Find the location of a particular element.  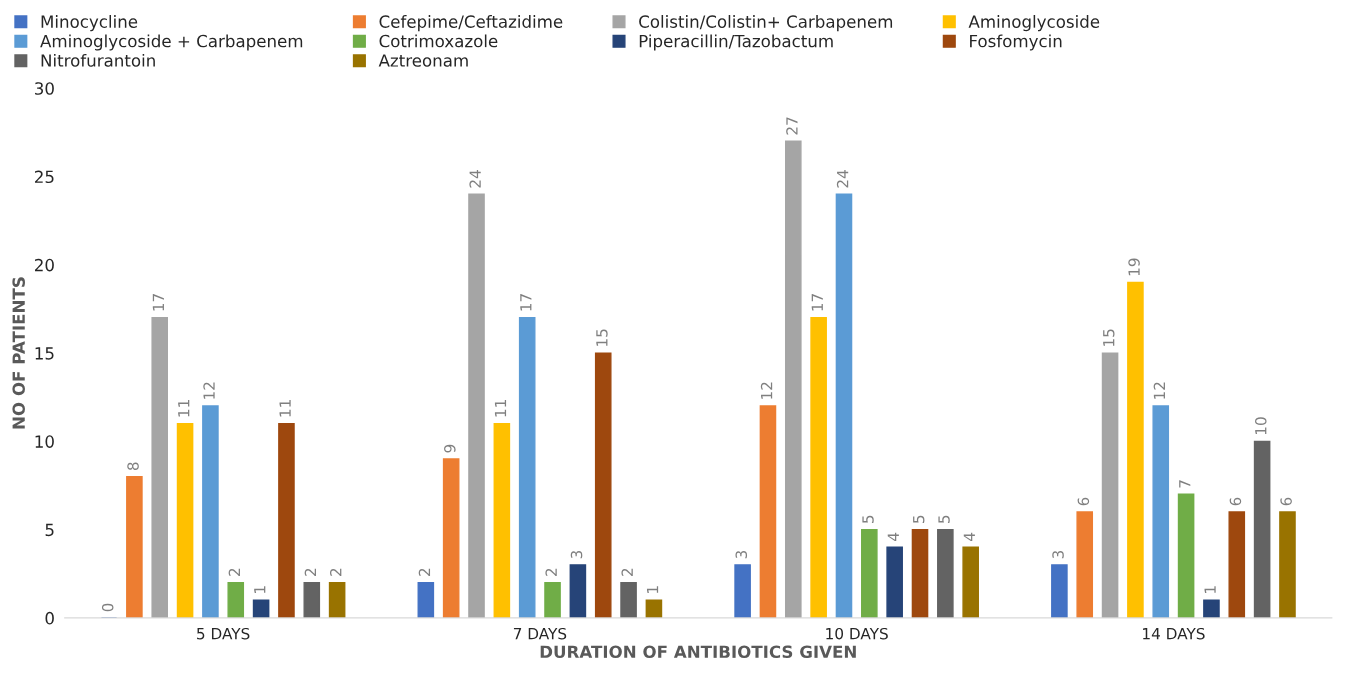

legend-label: Minocycline is located at coordinates (89, 23).